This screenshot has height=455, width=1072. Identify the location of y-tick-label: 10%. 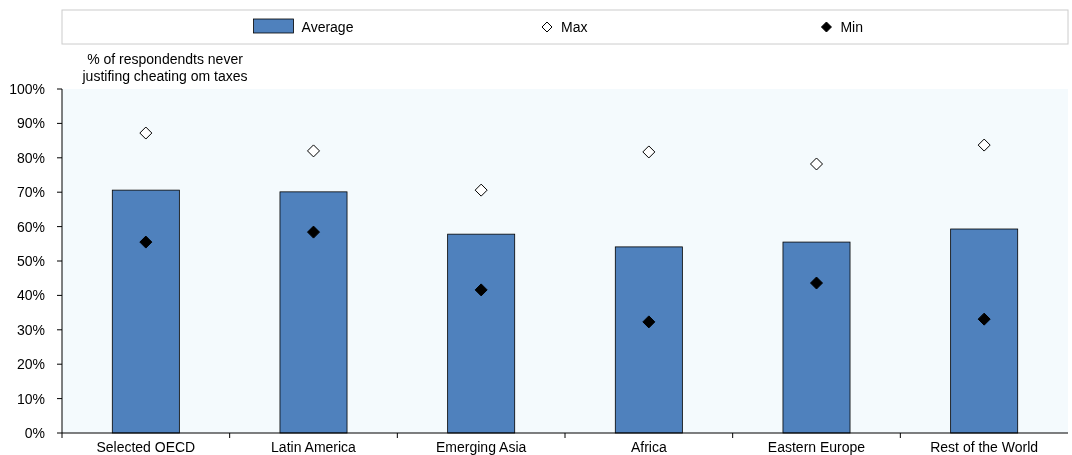
(30, 398).